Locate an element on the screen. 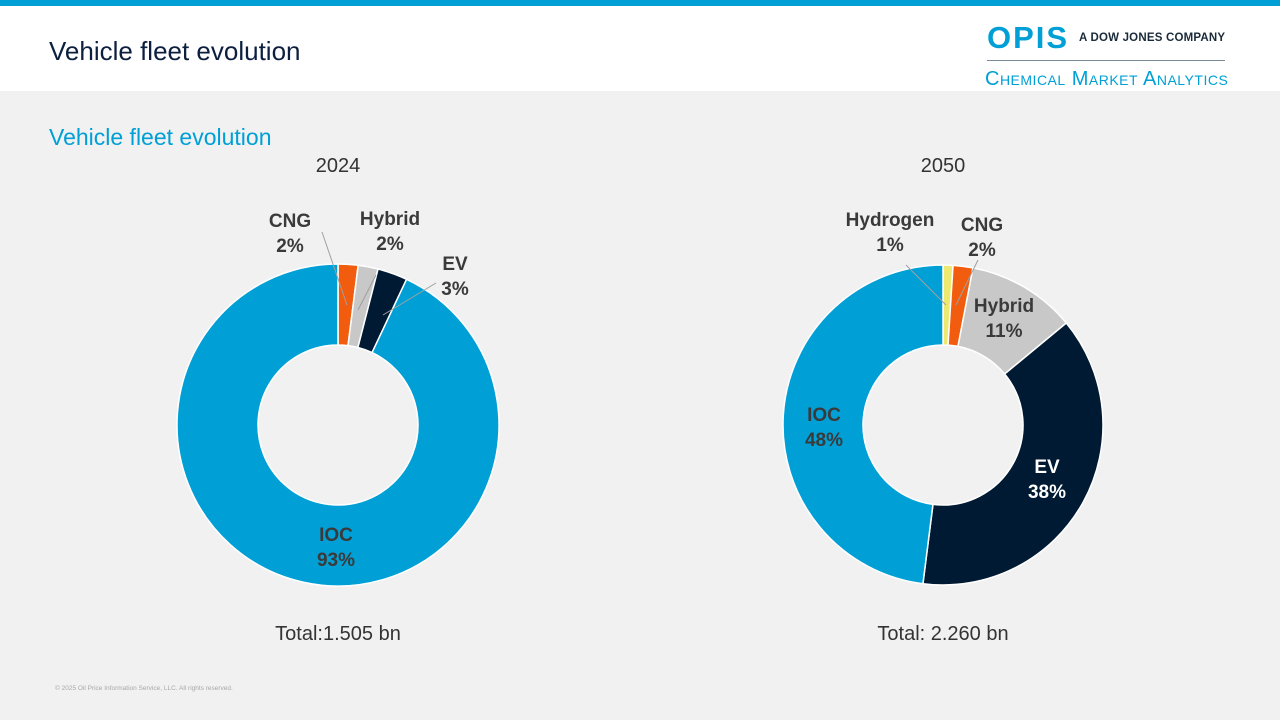 This screenshot has height=720, width=1280. category-value: 11% is located at coordinates (1004, 331).